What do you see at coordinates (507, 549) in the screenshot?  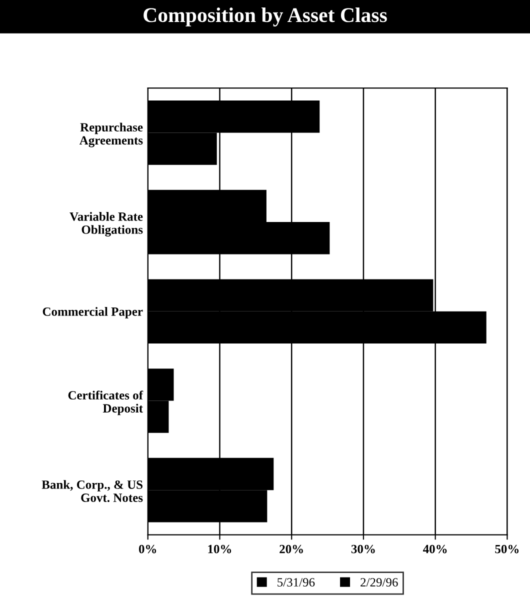 I see `x-tick-label: 50%` at bounding box center [507, 549].